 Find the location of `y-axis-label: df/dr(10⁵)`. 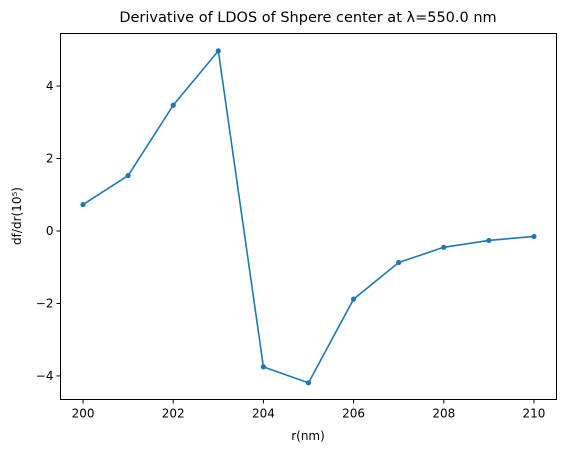

y-axis-label: df/dr(10⁵) is located at coordinates (17, 216).